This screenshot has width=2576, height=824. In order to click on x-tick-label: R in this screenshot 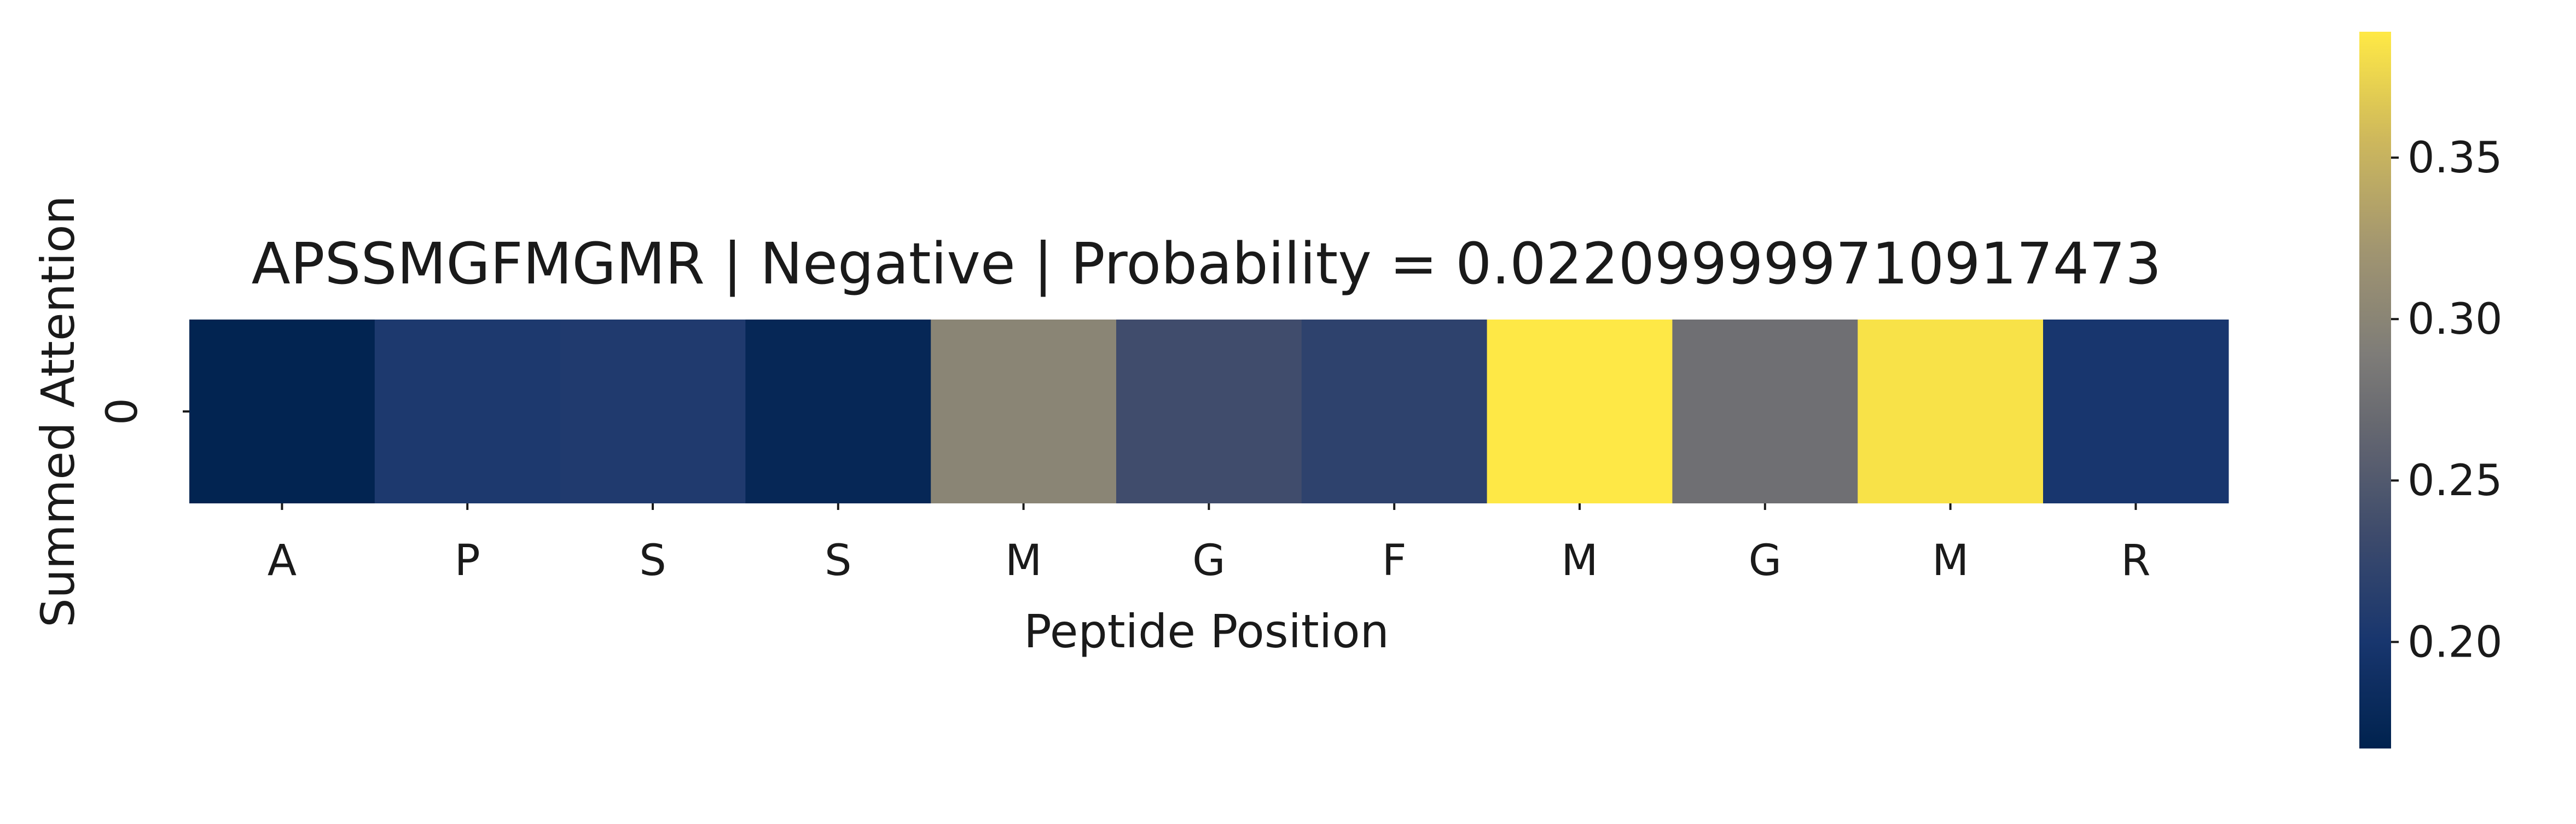, I will do `click(2135, 560)`.